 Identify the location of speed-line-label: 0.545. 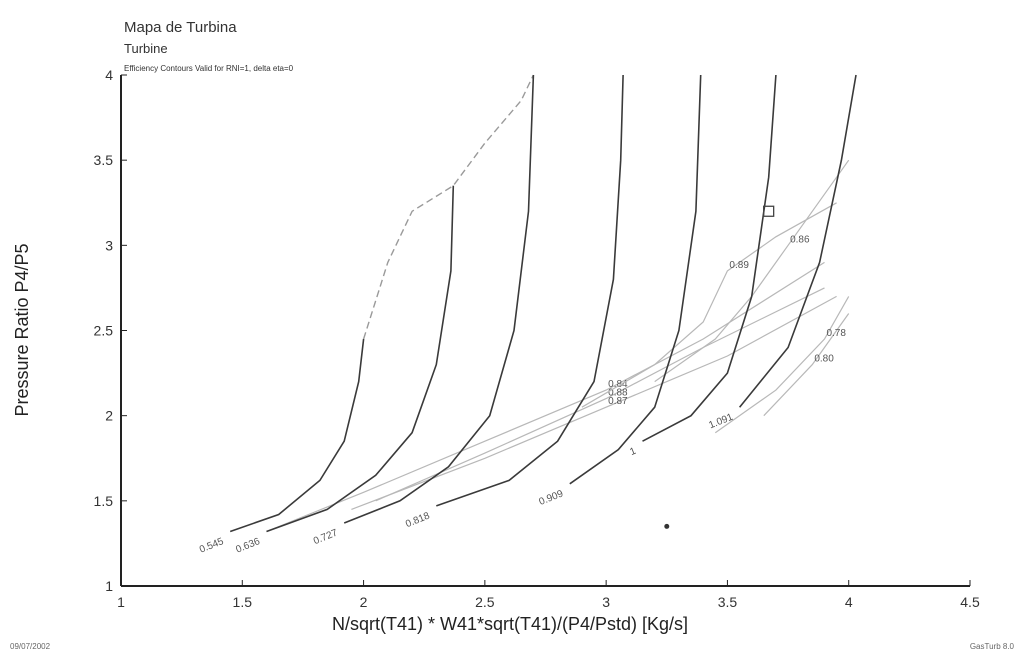
(212, 546).